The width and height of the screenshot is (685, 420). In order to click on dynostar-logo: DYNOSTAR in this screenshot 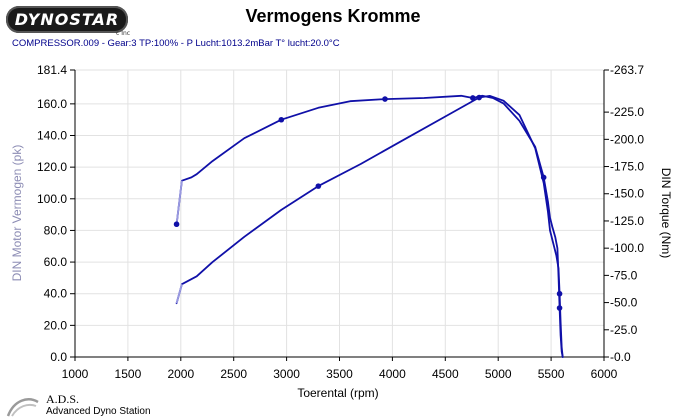, I will do `click(67, 19)`.